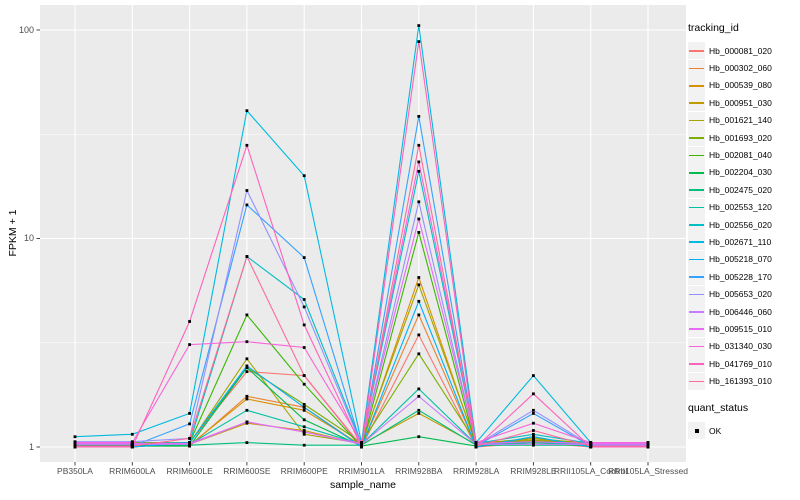 The width and height of the screenshot is (800, 500). Describe the element at coordinates (740, 276) in the screenshot. I see `legend-item-label: Hb_005228_170` at that location.